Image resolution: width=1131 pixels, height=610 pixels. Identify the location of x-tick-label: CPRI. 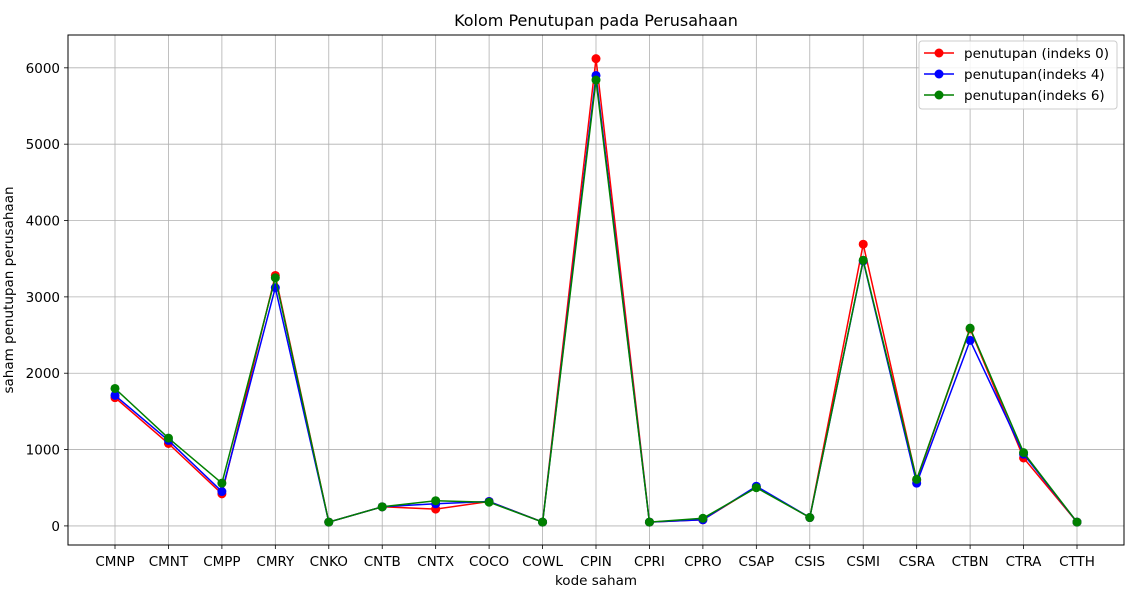
(649, 562).